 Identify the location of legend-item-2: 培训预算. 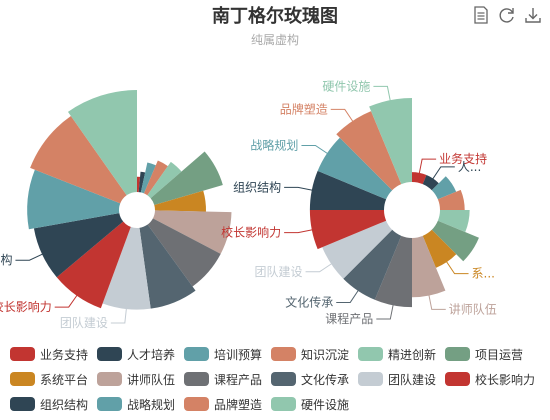
(223, 354).